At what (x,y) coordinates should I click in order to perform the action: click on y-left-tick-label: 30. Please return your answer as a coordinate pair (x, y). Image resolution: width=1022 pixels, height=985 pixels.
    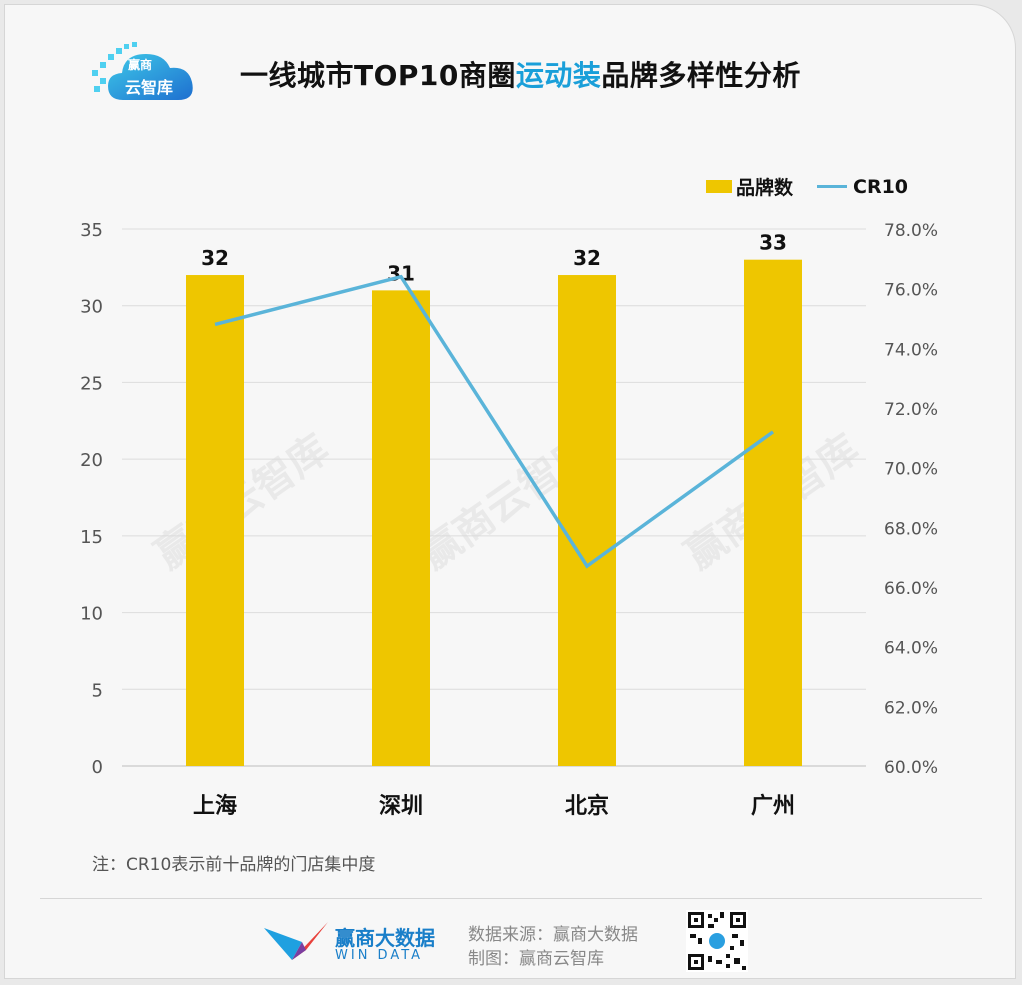
    Looking at the image, I should click on (91, 307).